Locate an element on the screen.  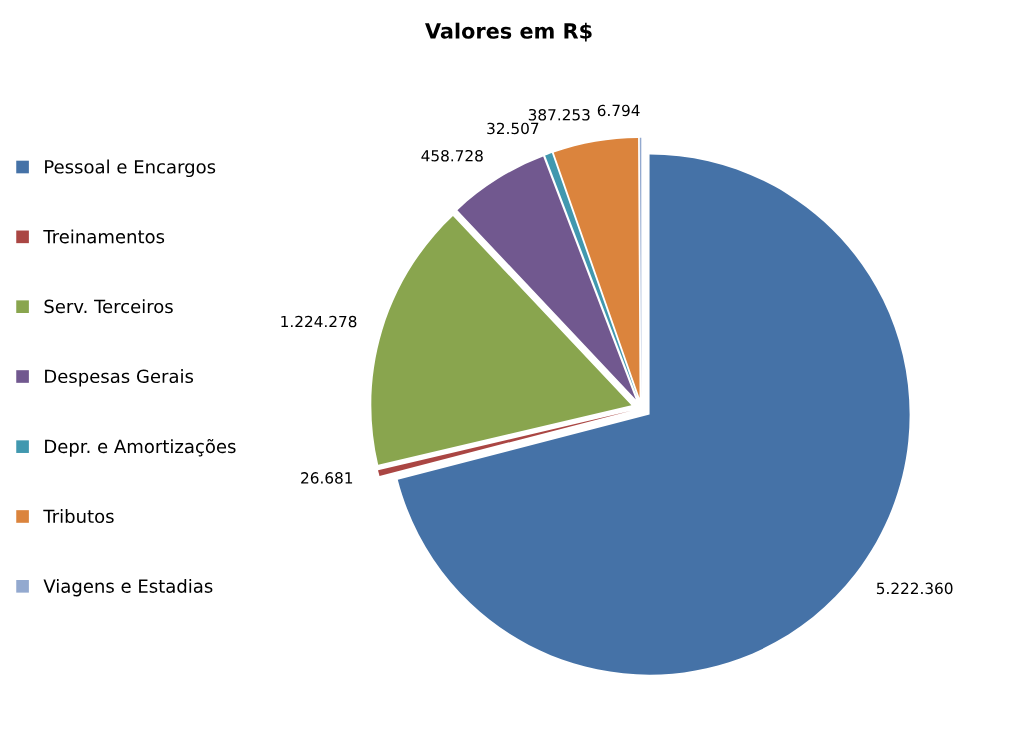
chart-title: Valores em R$ is located at coordinates (508, 32).